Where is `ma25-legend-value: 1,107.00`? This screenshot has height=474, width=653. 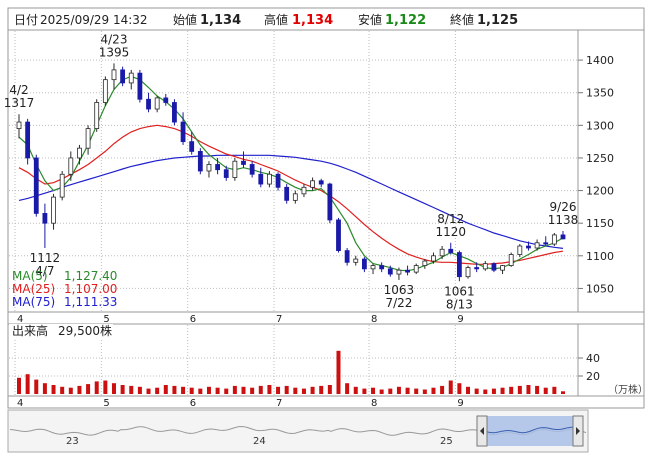 ma25-legend-value: 1,107.00 is located at coordinates (90, 289).